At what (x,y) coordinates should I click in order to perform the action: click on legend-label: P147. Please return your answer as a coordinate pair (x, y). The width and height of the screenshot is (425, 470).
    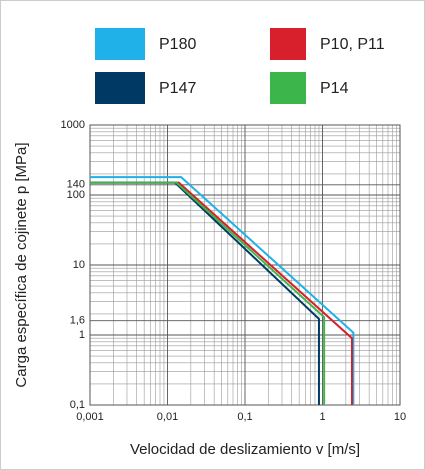
    Looking at the image, I should click on (177, 88).